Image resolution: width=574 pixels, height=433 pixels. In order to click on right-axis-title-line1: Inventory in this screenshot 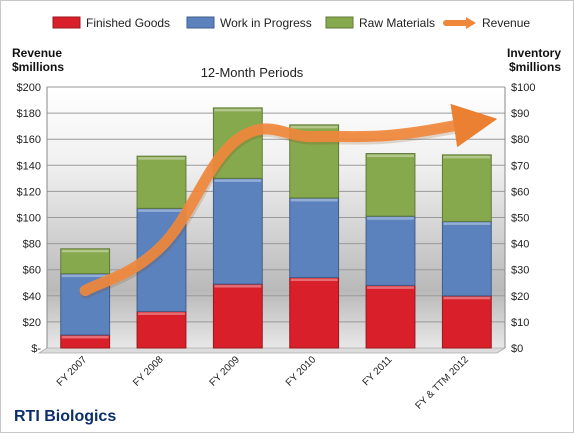, I will do `click(534, 53)`.